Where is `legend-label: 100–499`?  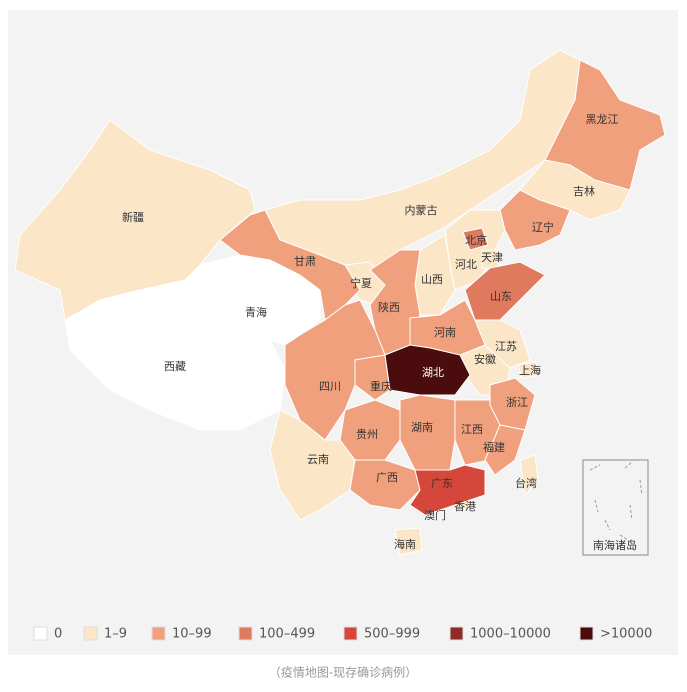 legend-label: 100–499 is located at coordinates (287, 634).